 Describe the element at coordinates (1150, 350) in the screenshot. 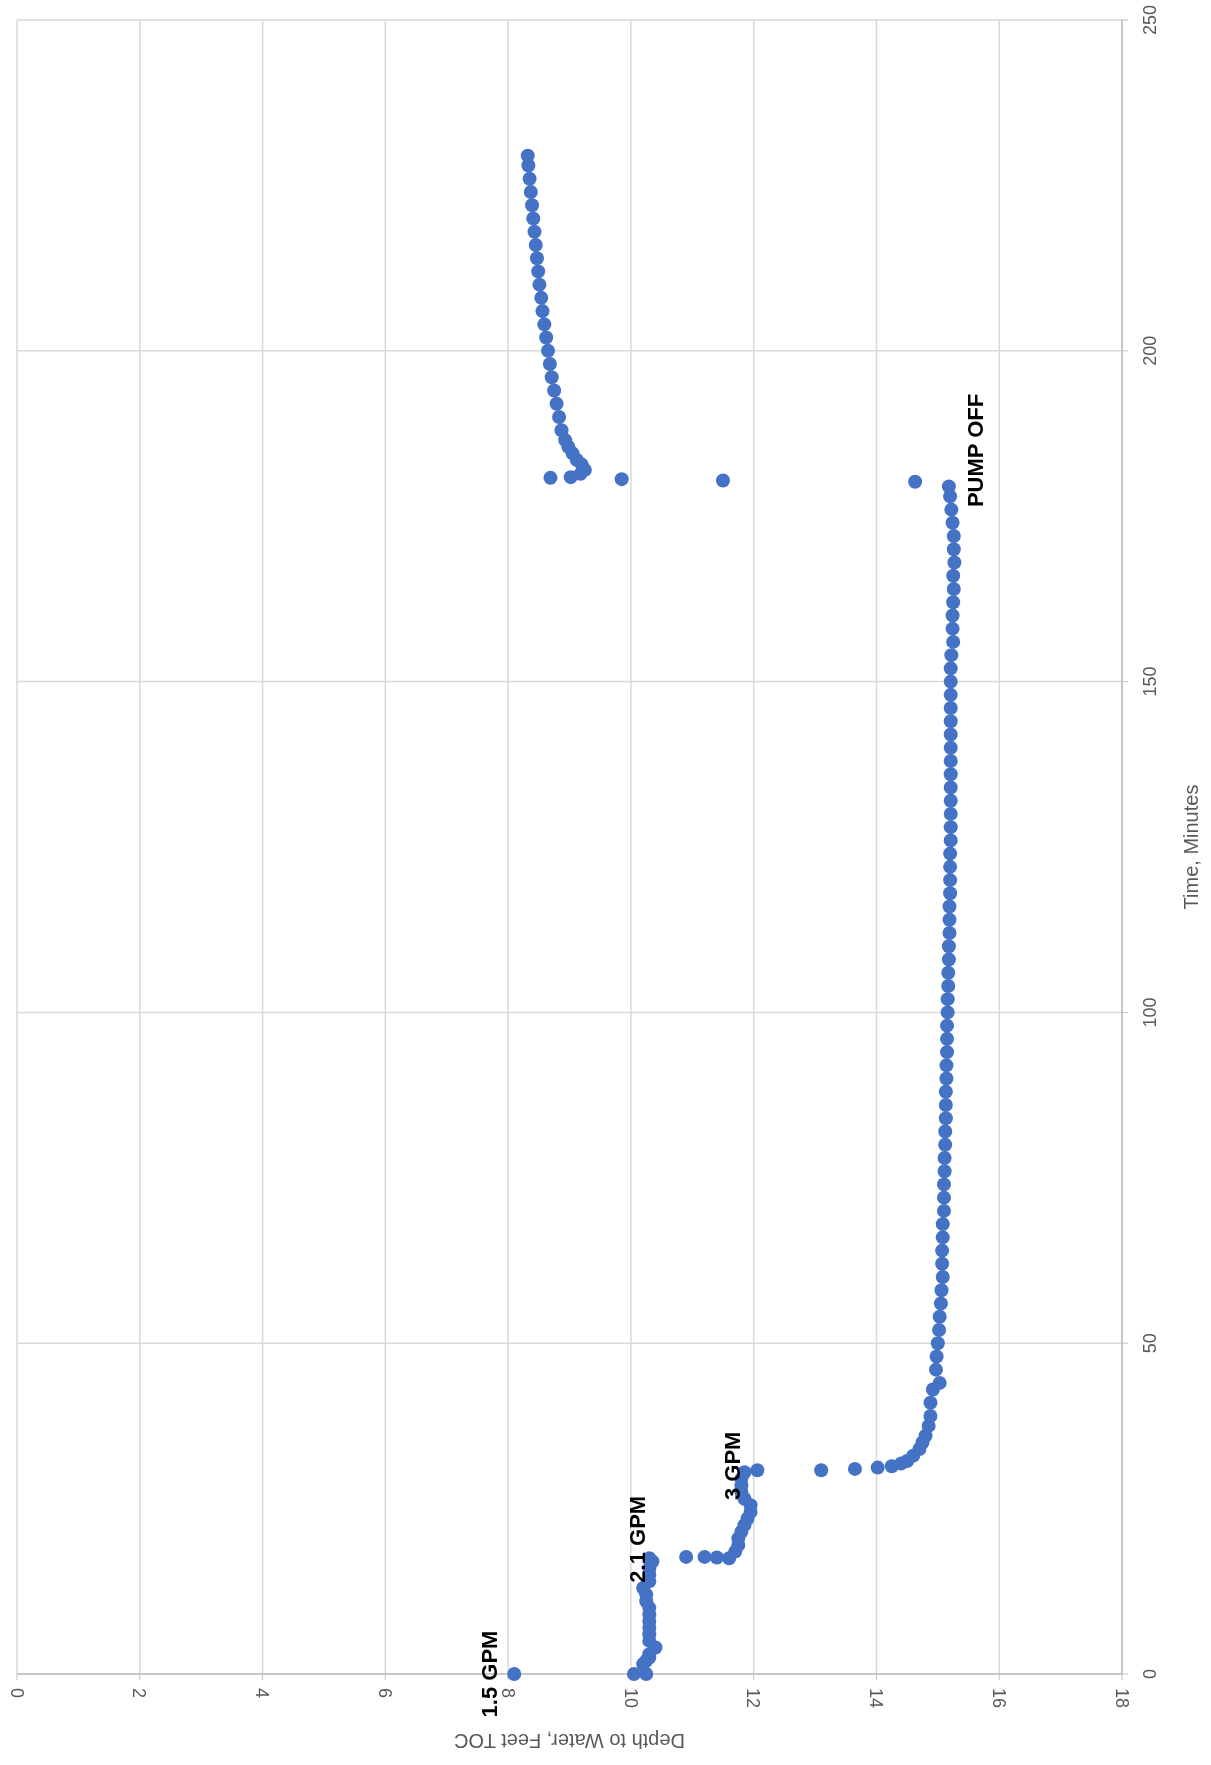

I see `y-tick-label: 200` at that location.